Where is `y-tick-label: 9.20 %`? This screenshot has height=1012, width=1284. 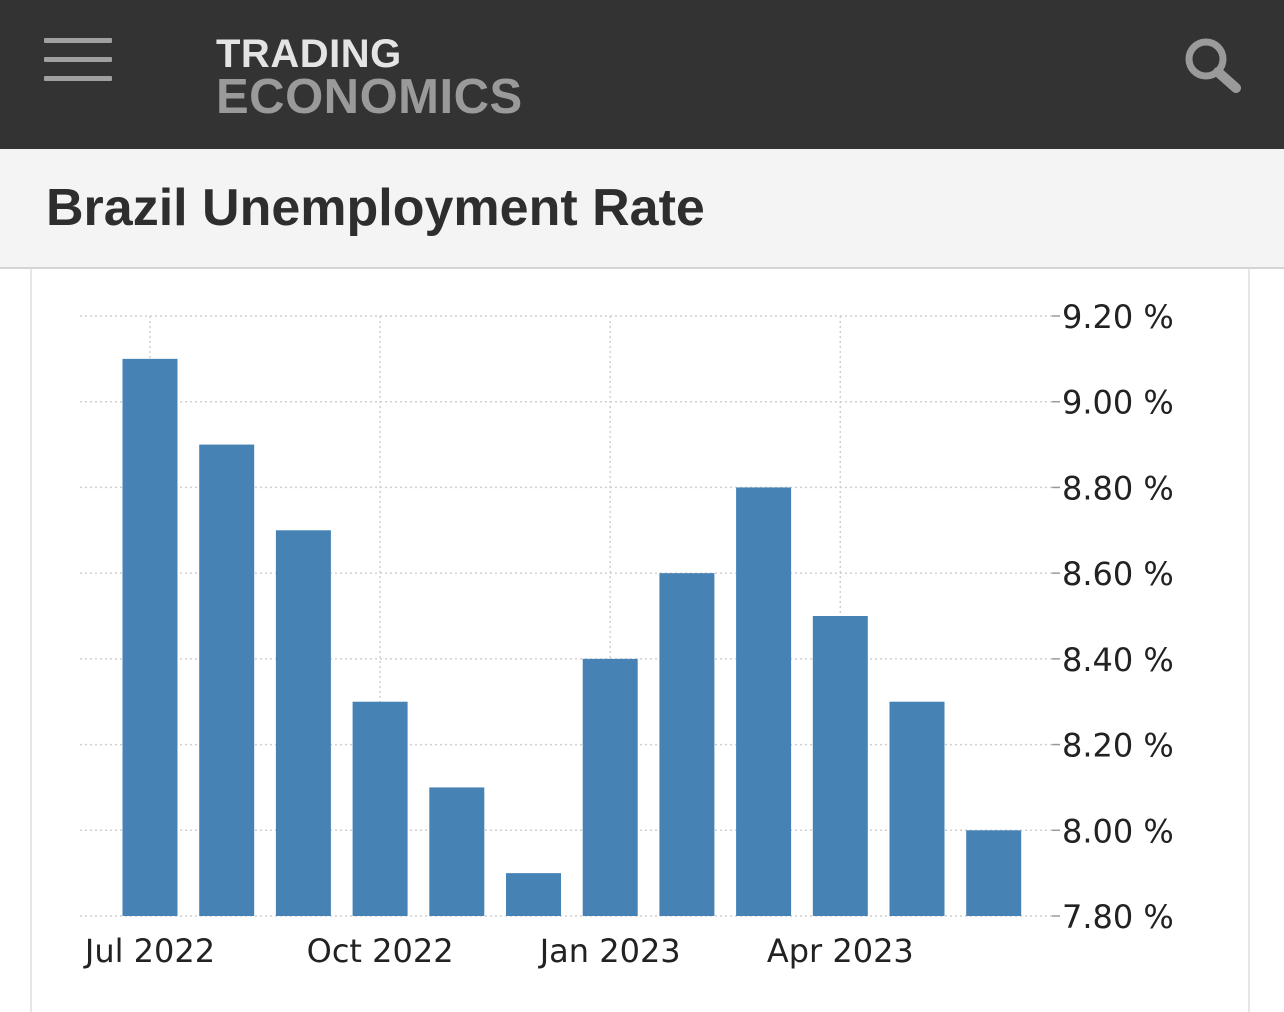 y-tick-label: 9.20 % is located at coordinates (1118, 317).